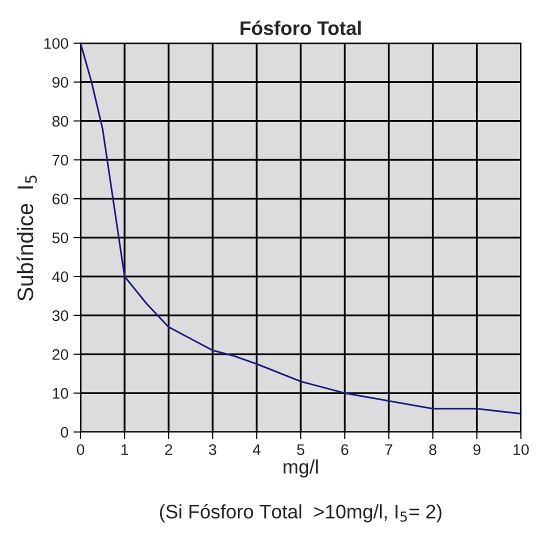 This screenshot has width=537, height=540. I want to click on y-tick-label: 50, so click(60, 238).